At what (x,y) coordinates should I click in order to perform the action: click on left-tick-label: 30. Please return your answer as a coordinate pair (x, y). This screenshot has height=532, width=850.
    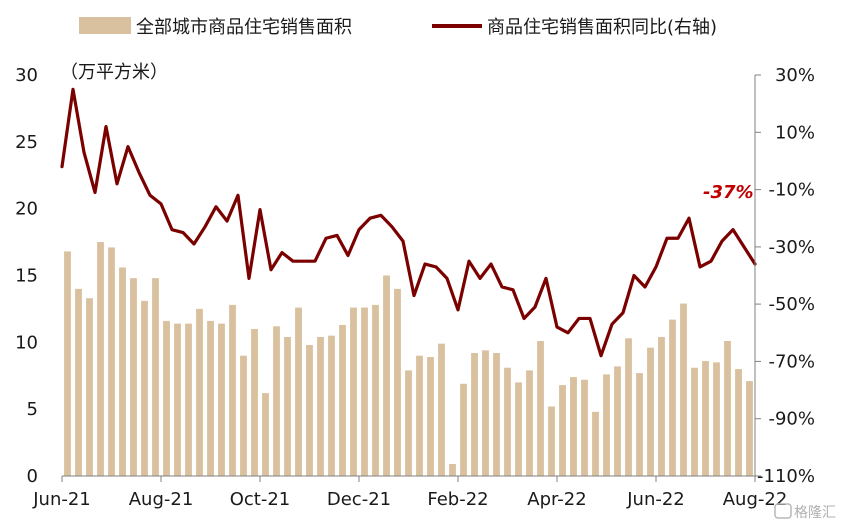
    Looking at the image, I should click on (26, 75).